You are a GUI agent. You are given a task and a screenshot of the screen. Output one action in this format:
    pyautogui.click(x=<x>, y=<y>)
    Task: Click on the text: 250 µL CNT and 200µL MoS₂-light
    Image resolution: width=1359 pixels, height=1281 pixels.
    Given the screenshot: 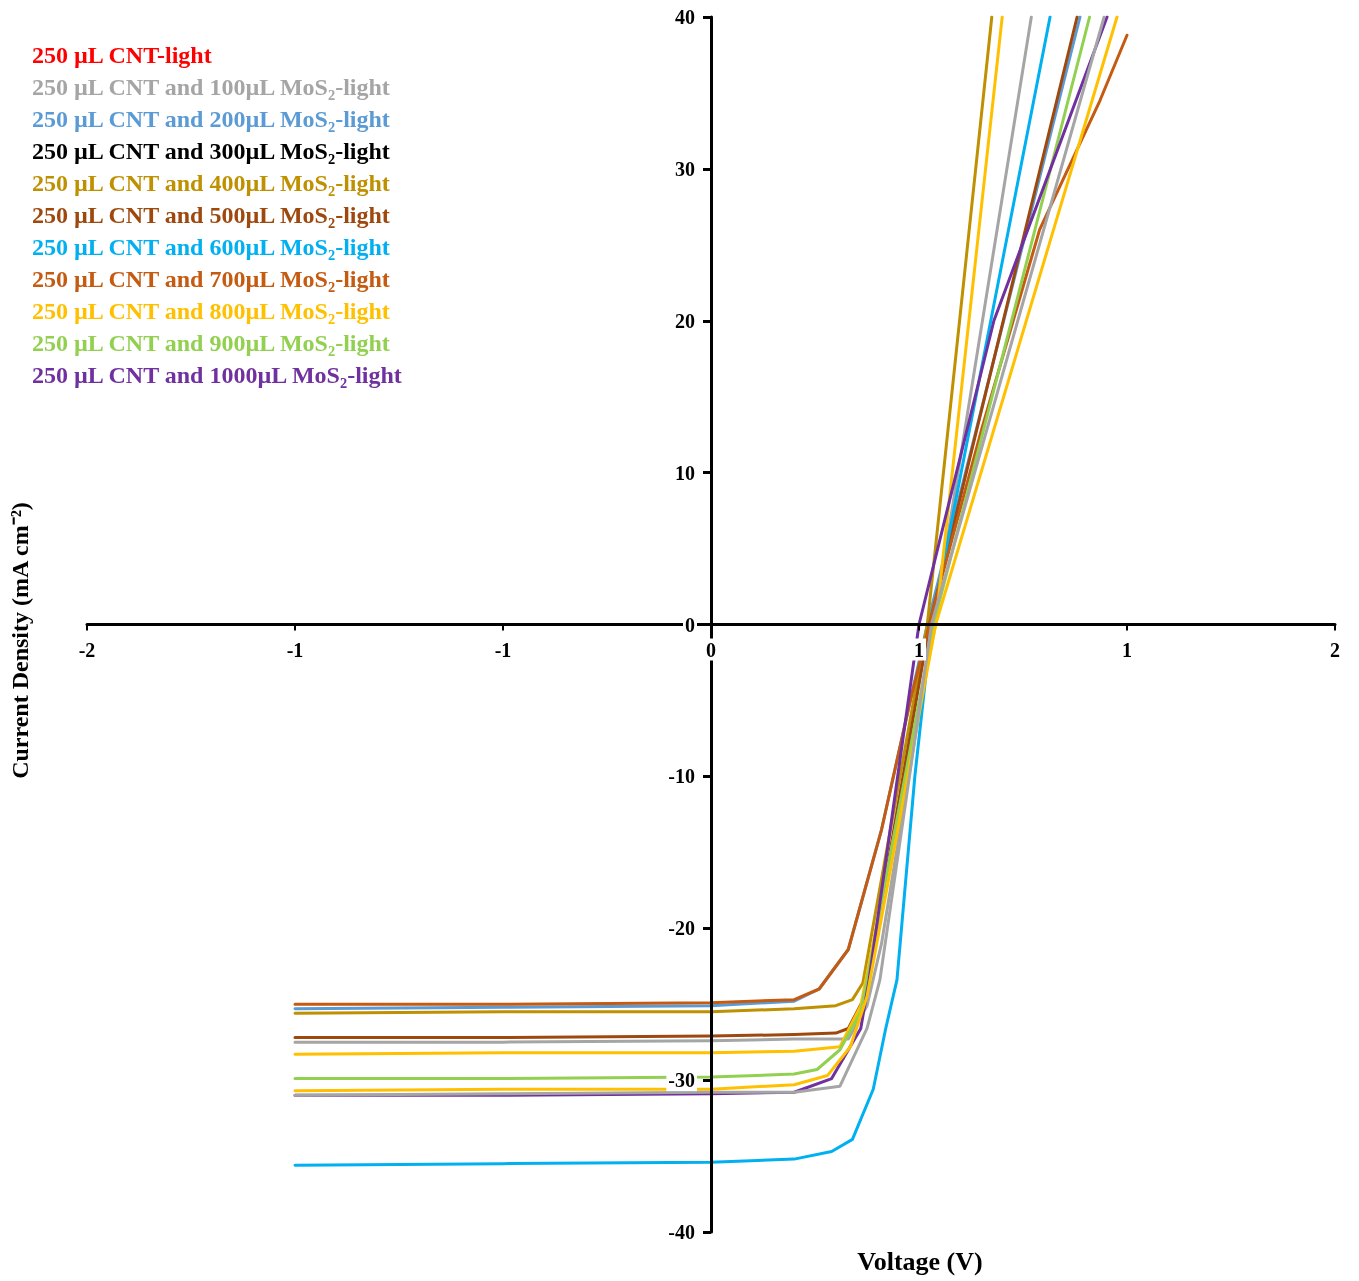 What is the action you would take?
    pyautogui.click(x=211, y=119)
    